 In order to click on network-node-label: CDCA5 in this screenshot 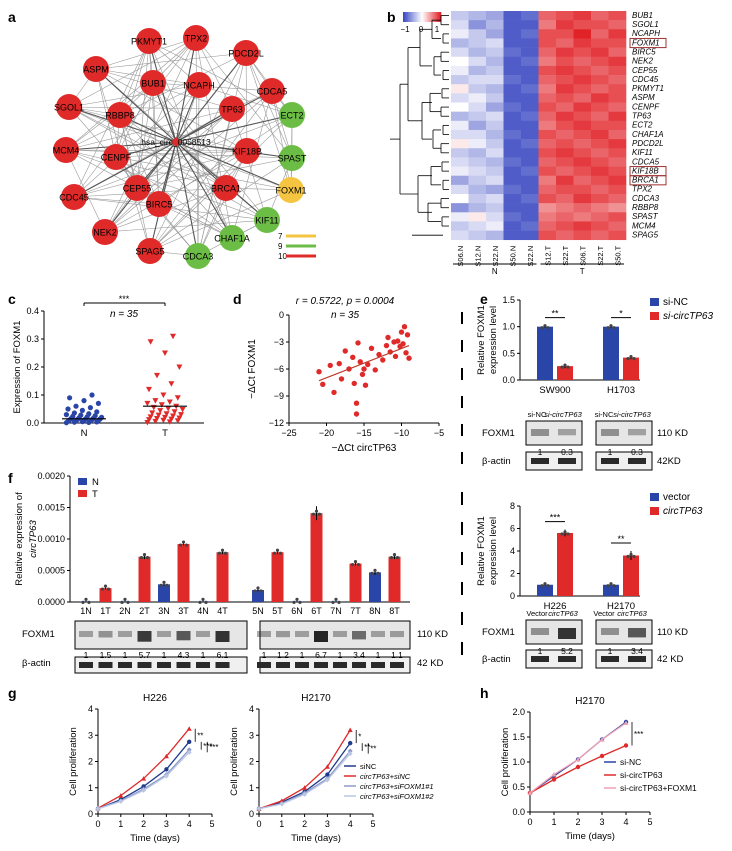, I will do `click(272, 92)`.